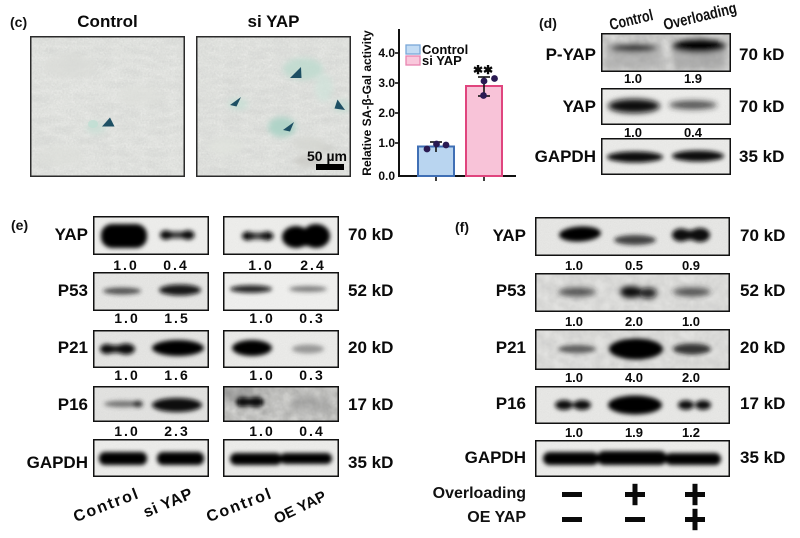 This screenshot has height=538, width=800. Describe the element at coordinates (386, 83) in the screenshot. I see `svg-text: 3.0` at that location.